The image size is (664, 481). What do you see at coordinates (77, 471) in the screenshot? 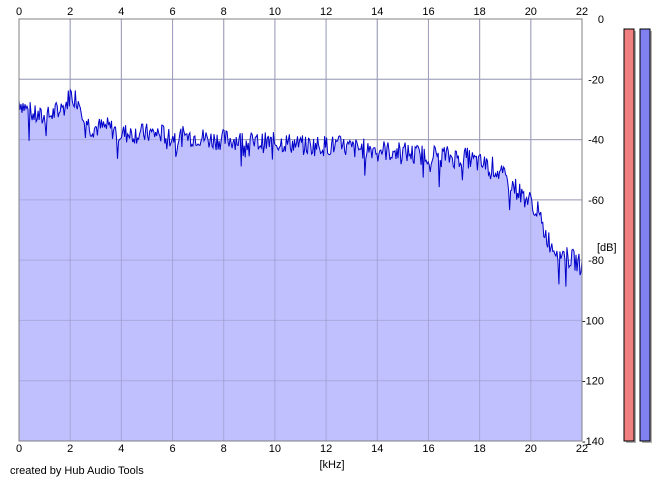
I see `credit-text: created by Hub Audio Tools` at bounding box center [77, 471].